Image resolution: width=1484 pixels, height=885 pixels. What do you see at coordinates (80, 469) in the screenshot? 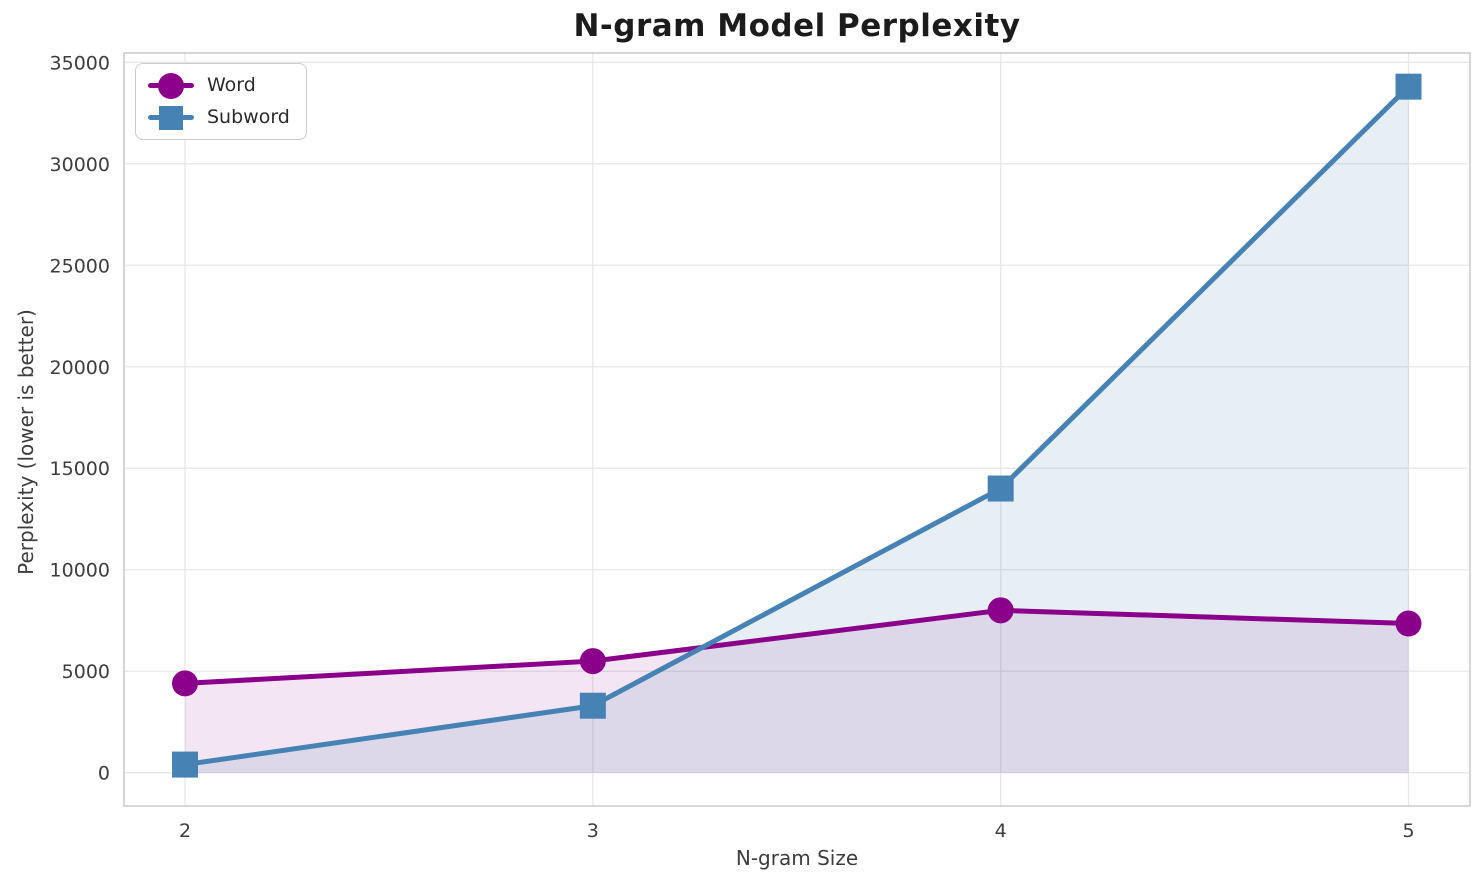
I see `y-tick-label: 15000` at bounding box center [80, 469].